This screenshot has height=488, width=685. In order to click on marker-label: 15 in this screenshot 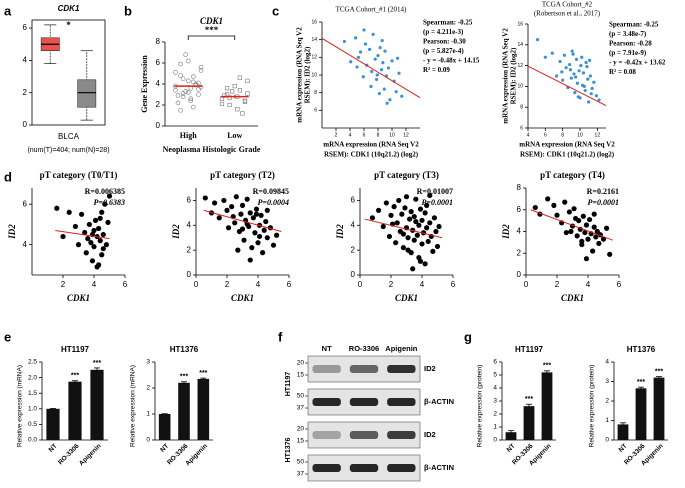, I will do `click(301, 375)`.